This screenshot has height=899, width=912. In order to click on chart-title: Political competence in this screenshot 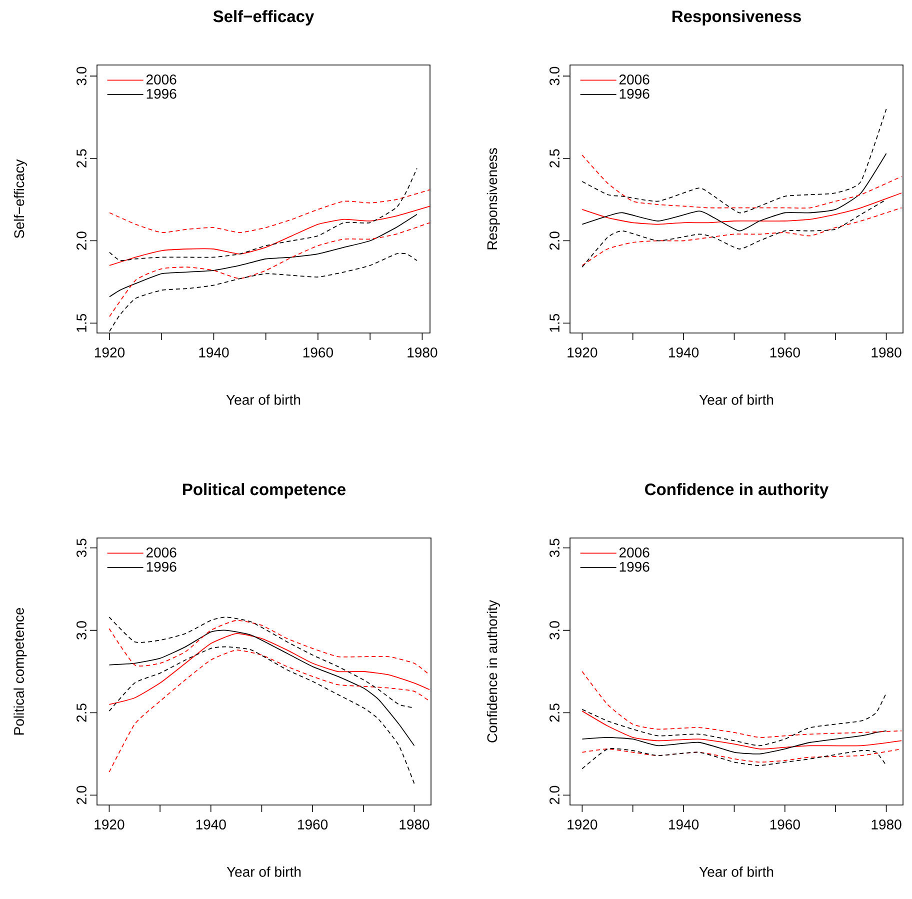, I will do `click(264, 490)`.